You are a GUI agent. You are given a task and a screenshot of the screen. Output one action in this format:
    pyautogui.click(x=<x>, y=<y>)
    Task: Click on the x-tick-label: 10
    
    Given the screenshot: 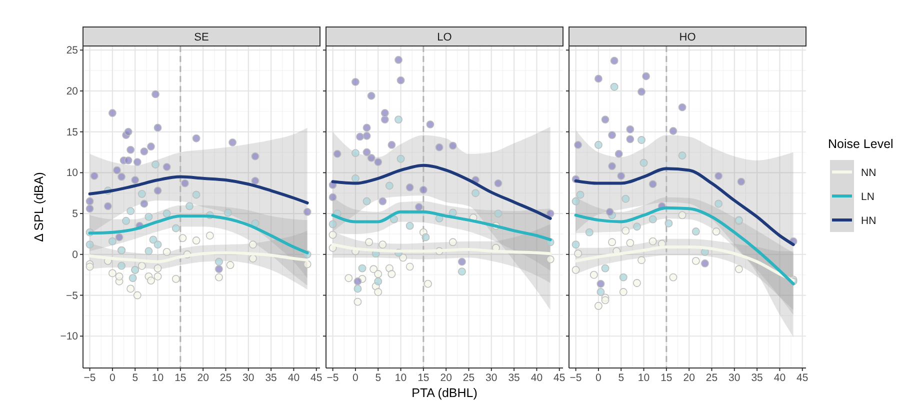 What is the action you would take?
    pyautogui.click(x=400, y=378)
    